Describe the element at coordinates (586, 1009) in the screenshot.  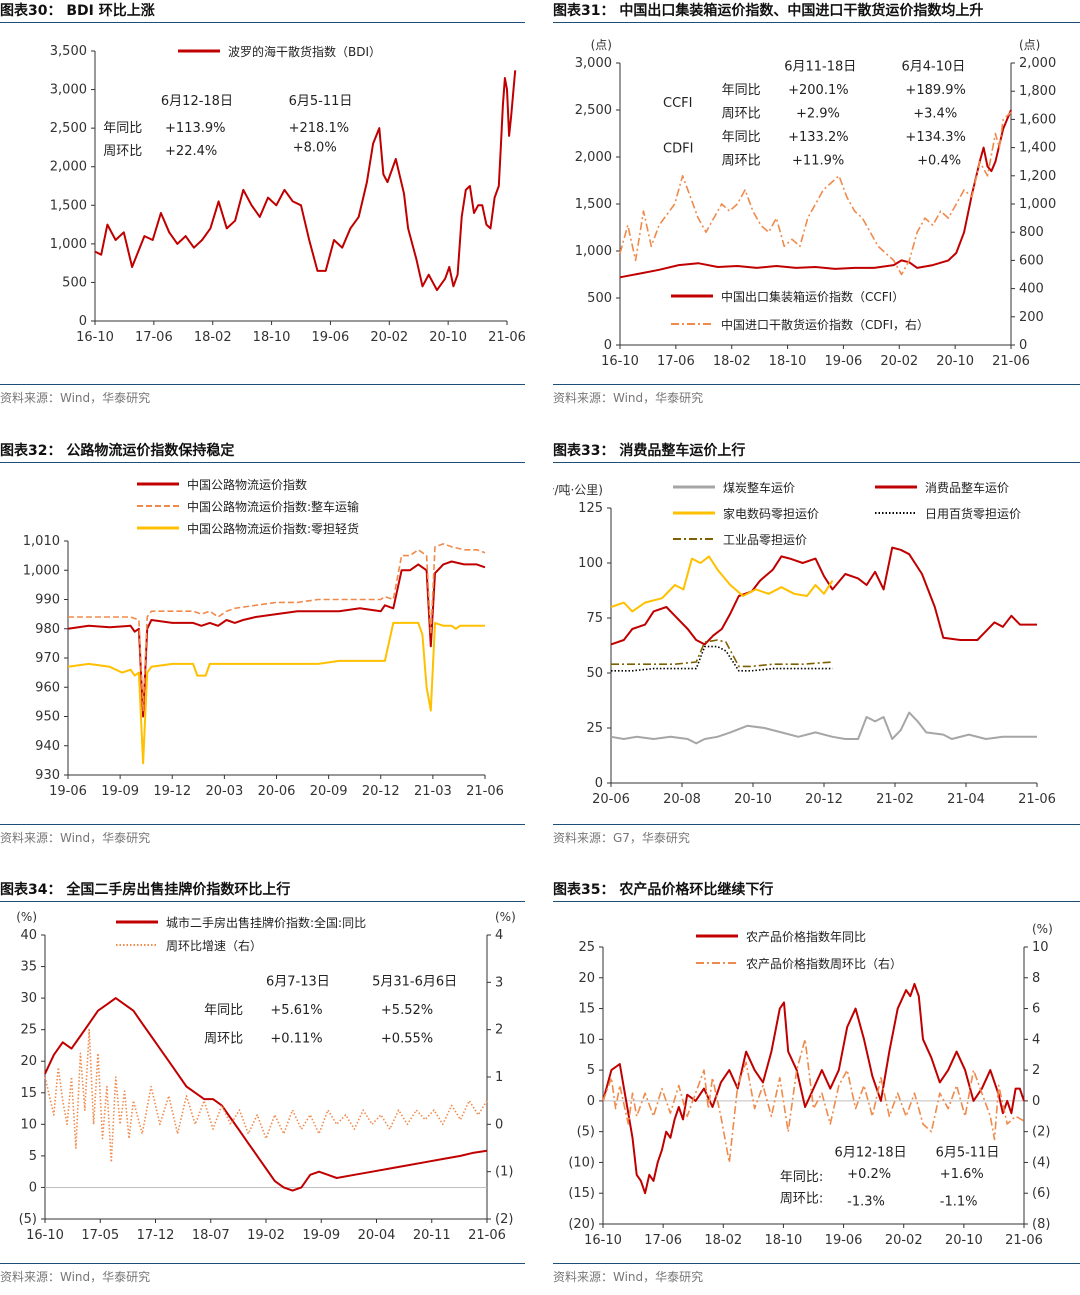
I see `y-tick-label: 15` at that location.